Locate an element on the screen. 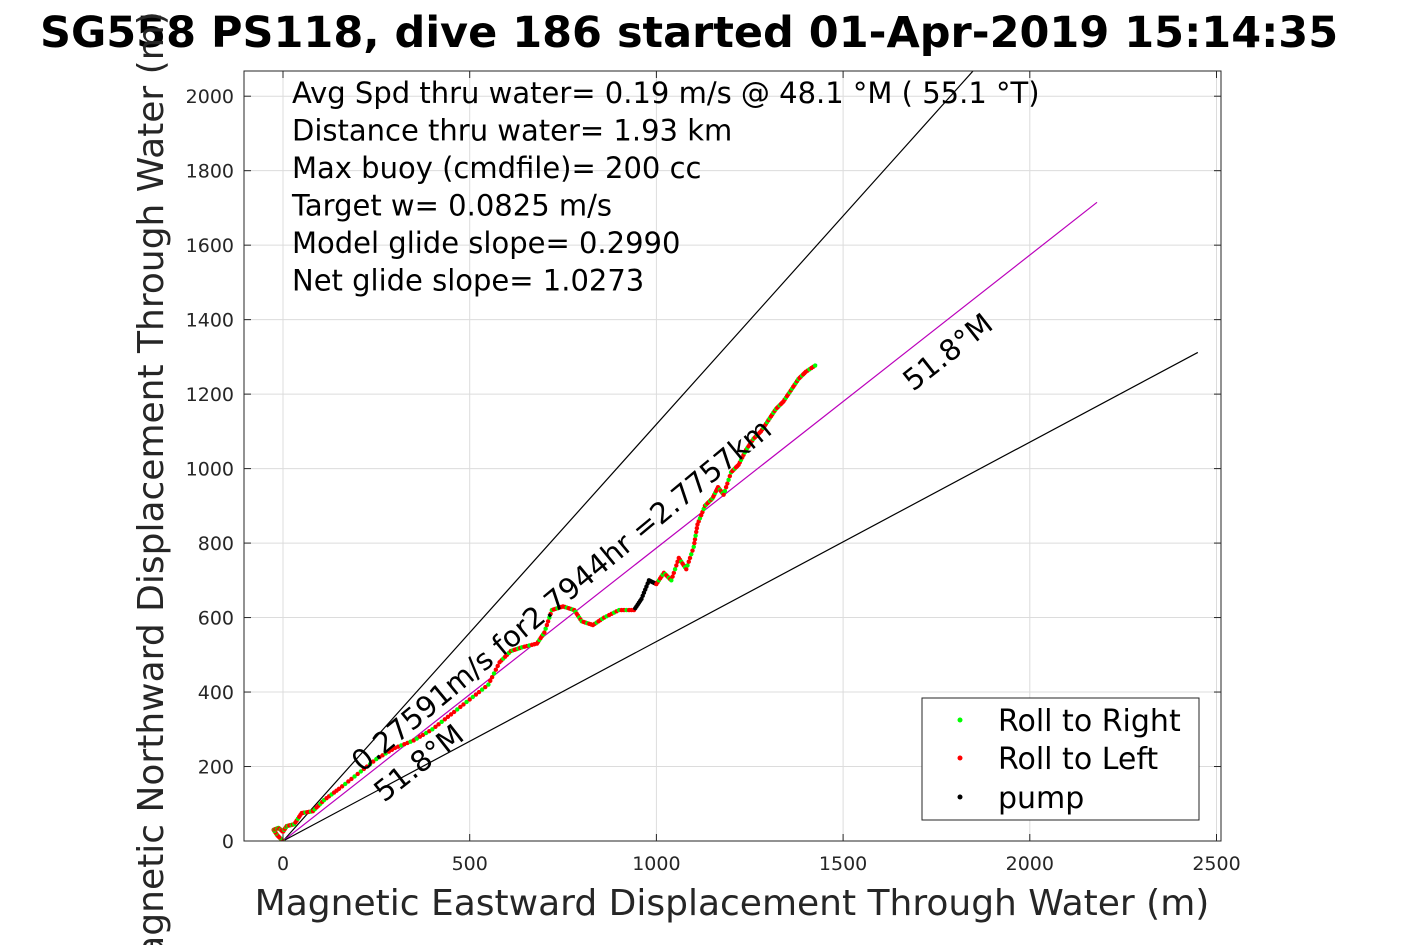 The image size is (1417, 945). y-tick-label: 0 is located at coordinates (228, 842).